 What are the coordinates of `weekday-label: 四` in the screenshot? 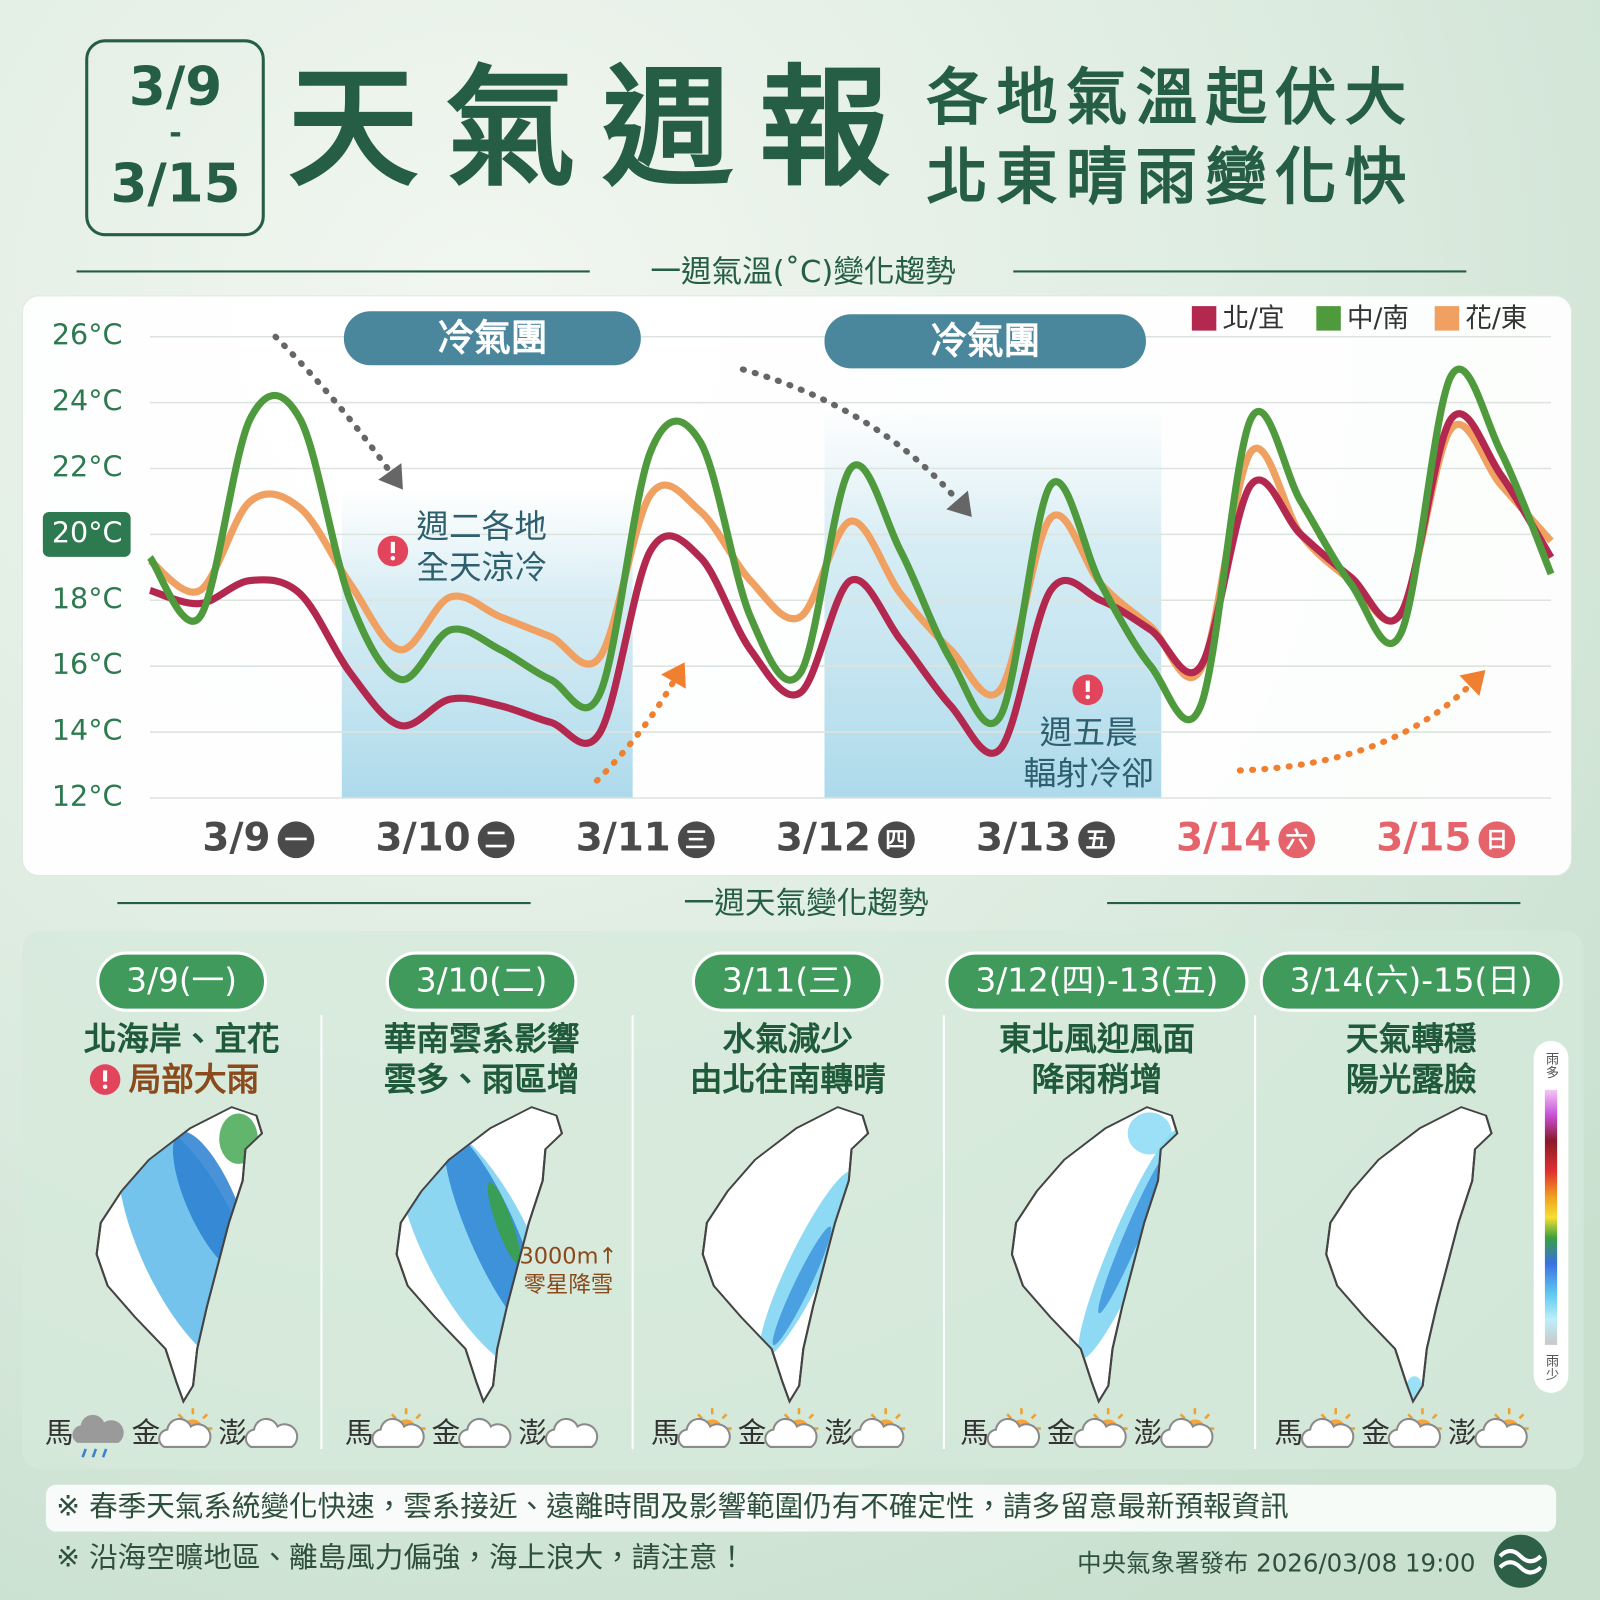 It's located at (896, 840).